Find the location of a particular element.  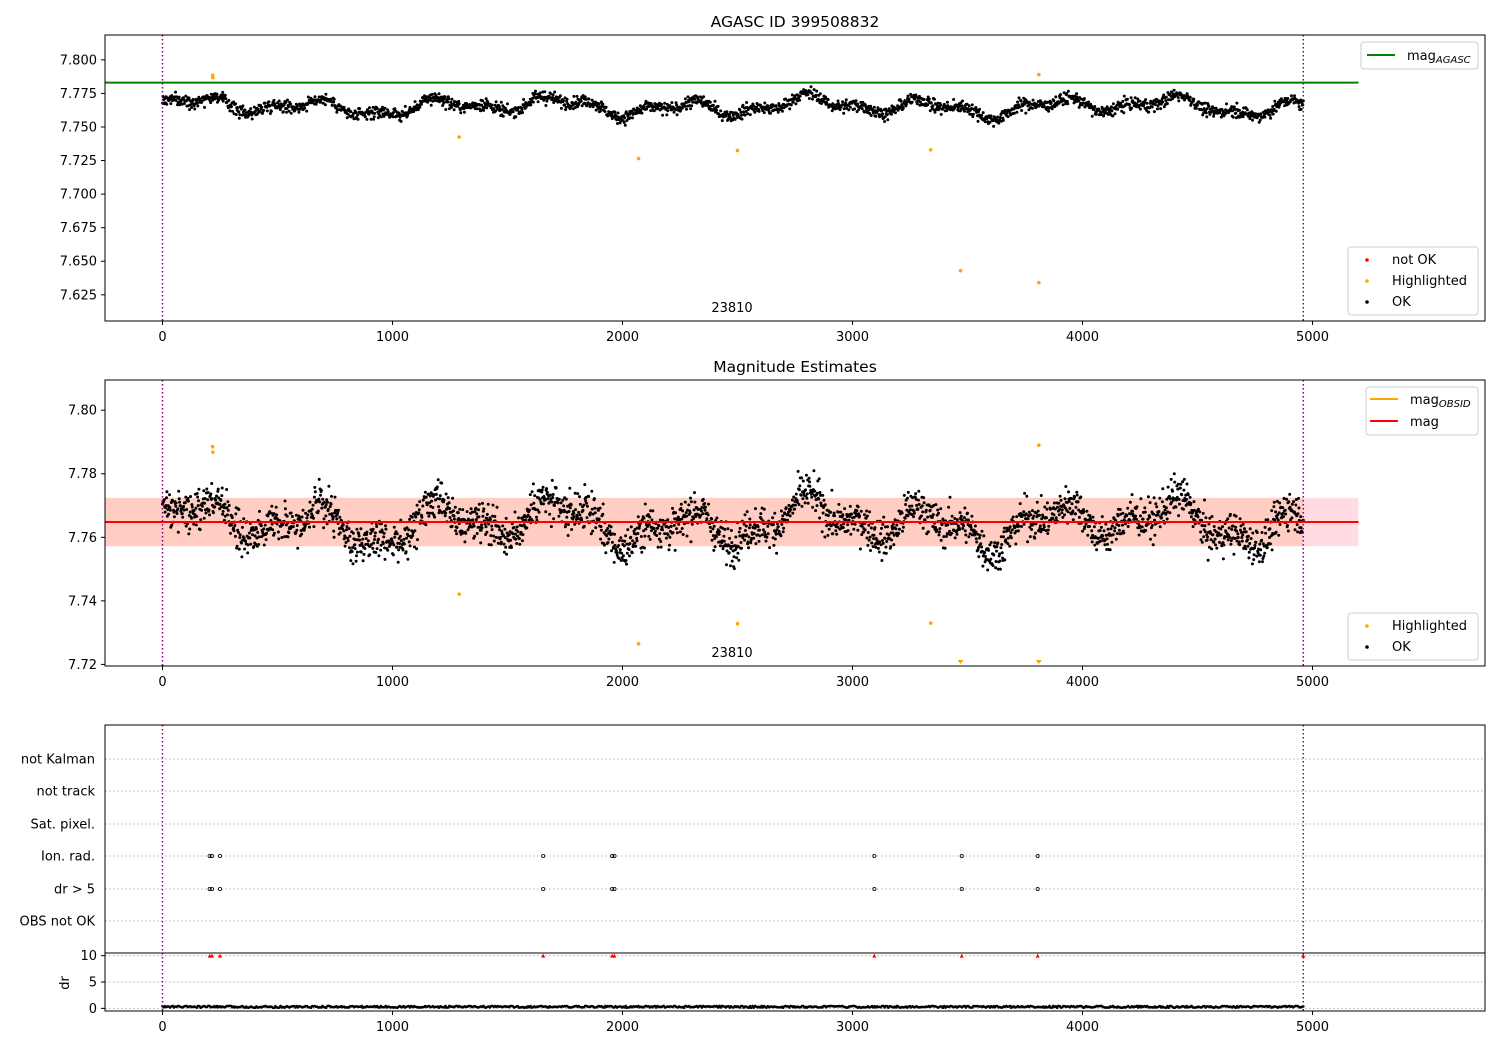

x-tick-label: 2000 is located at coordinates (622, 682).